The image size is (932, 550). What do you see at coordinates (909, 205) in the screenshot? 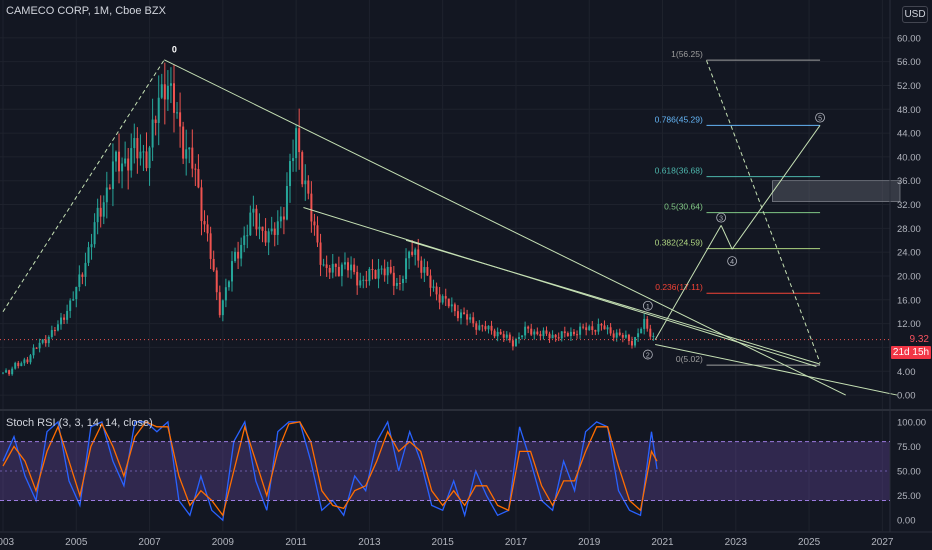
I see `price-tick-label: 32.00` at bounding box center [909, 205].